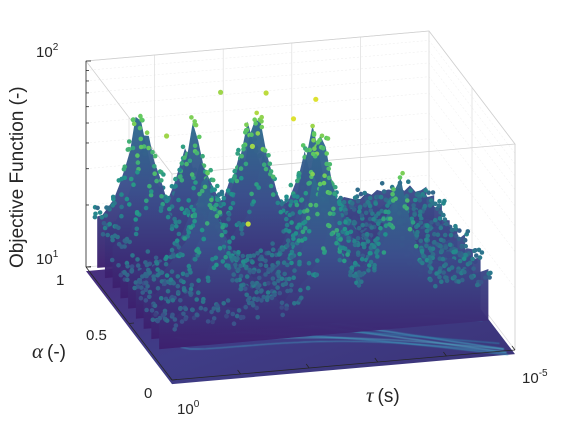 This screenshot has width=567, height=425. I want to click on y-tick-label-0-5: 0.5, so click(96, 335).